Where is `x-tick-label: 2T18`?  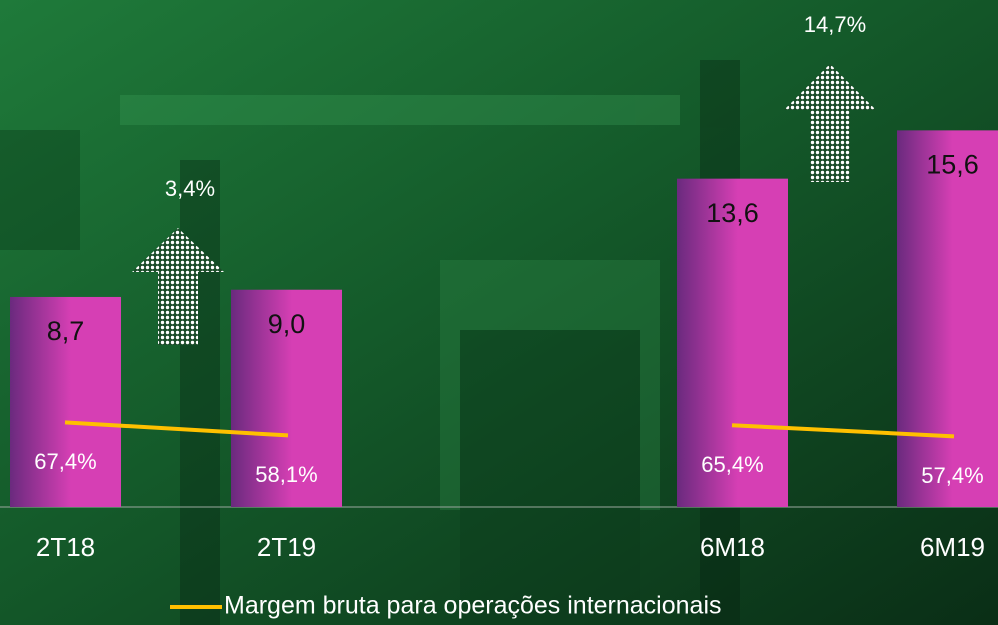 x-tick-label: 2T18 is located at coordinates (65, 547).